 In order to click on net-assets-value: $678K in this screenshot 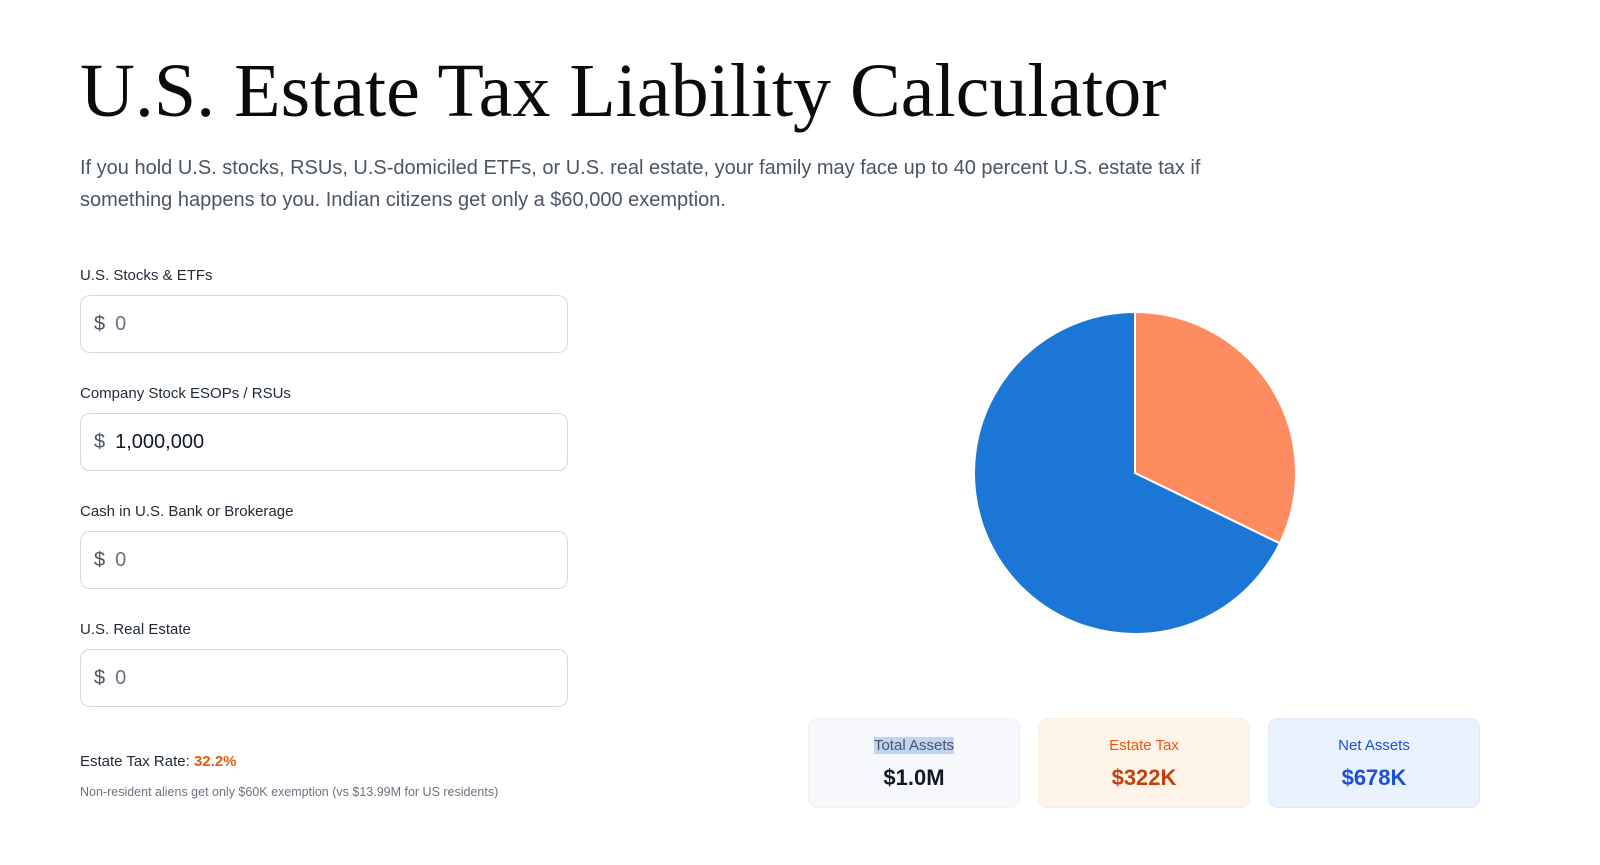, I will do `click(1374, 777)`.